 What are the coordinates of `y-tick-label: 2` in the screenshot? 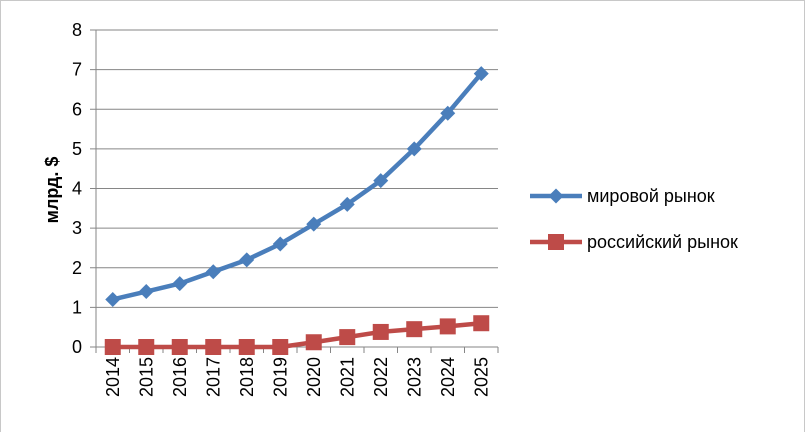 It's located at (77, 268).